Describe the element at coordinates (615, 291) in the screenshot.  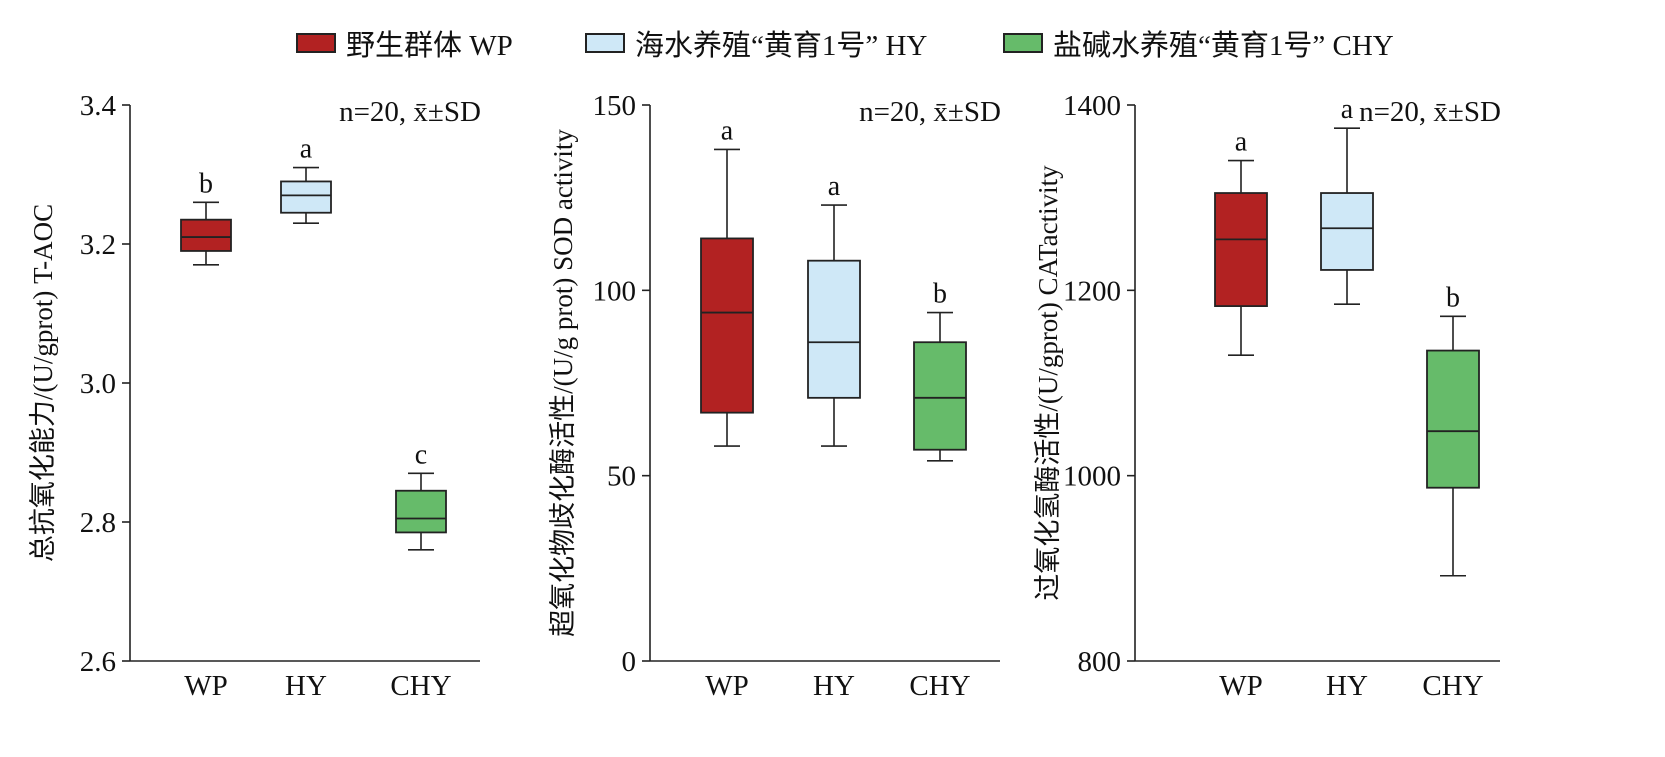
I see `y-tick-label: 100` at that location.